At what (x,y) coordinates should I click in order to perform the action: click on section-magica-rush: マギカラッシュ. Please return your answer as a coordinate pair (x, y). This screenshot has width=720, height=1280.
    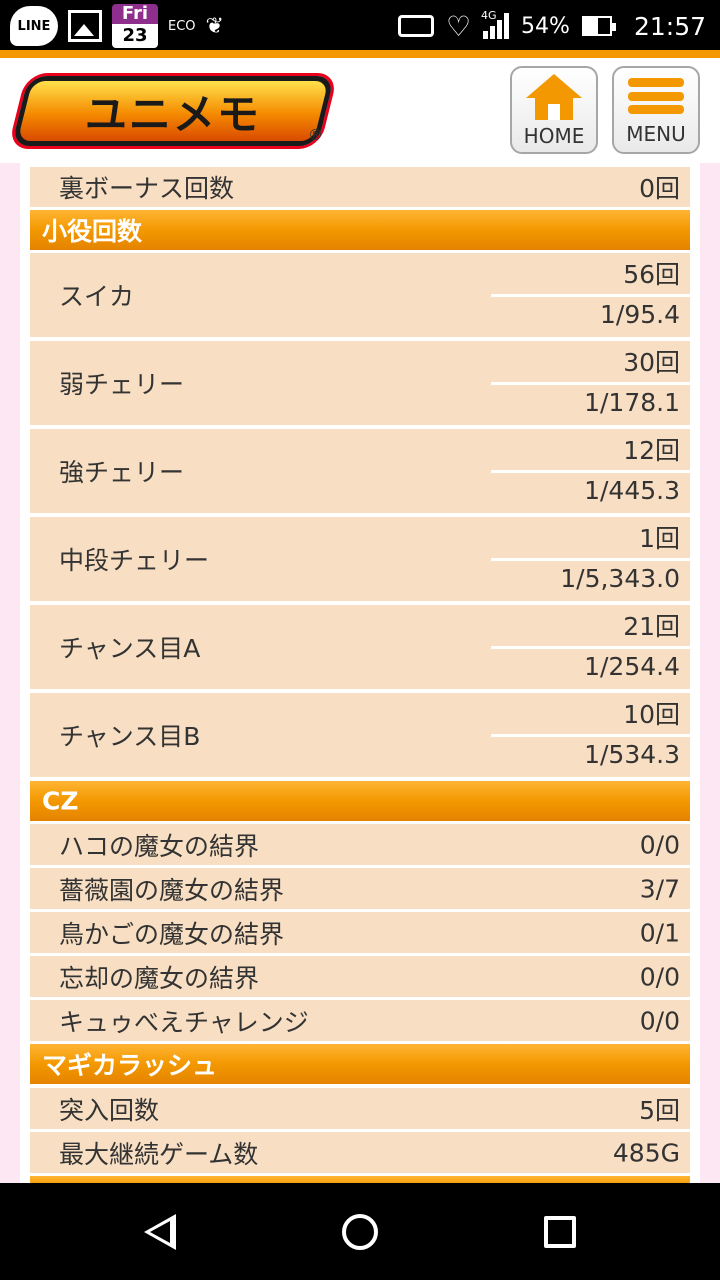
    Looking at the image, I should click on (360, 1064).